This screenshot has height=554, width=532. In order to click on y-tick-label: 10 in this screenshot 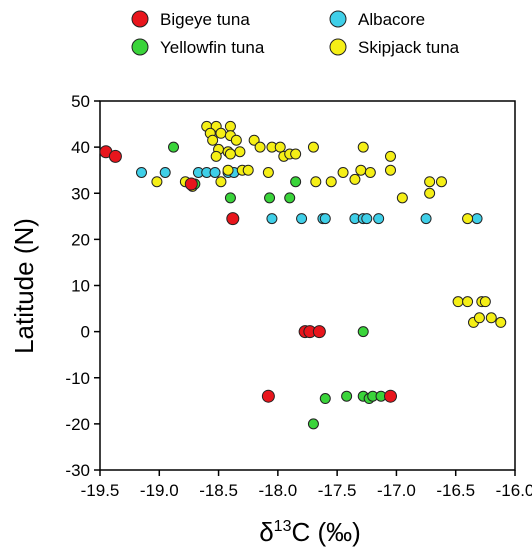, I will do `click(80, 286)`.